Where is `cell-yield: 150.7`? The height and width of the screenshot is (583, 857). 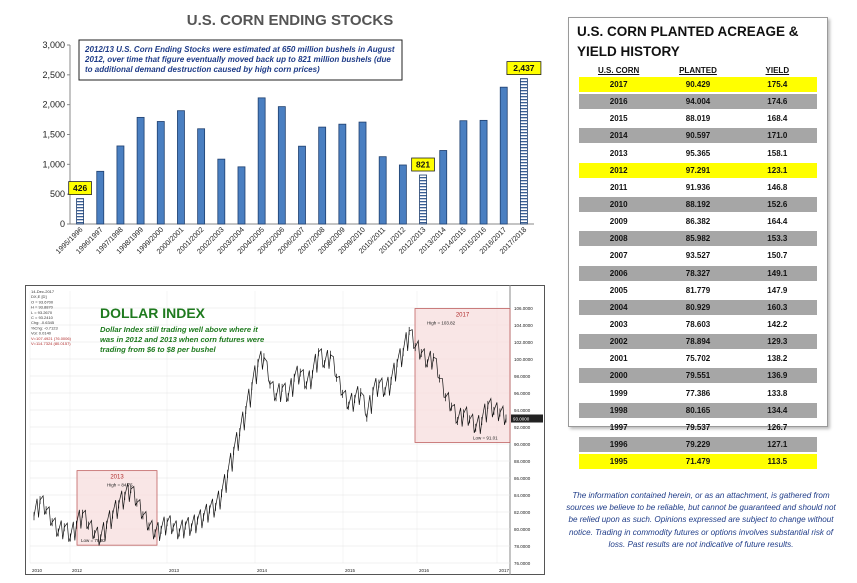 cell-yield: 150.7 is located at coordinates (777, 256).